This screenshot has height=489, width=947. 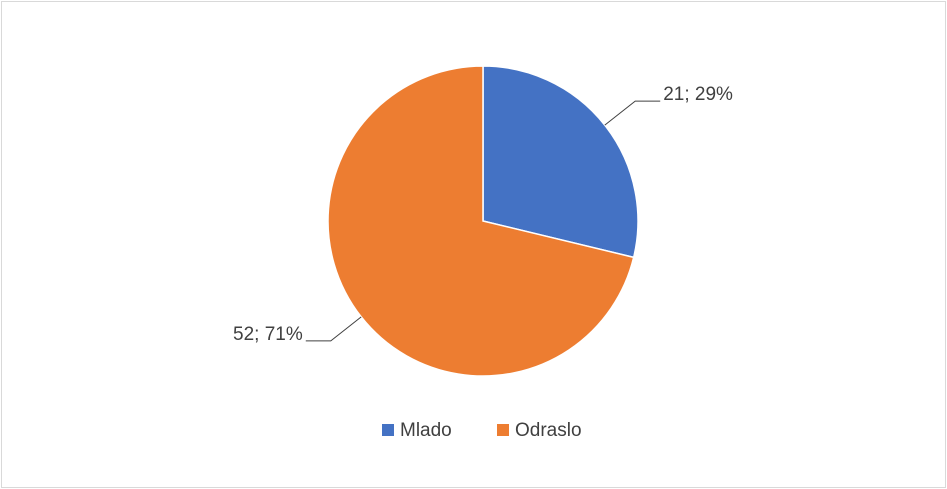 I want to click on legend-label: Mlado, so click(x=426, y=430).